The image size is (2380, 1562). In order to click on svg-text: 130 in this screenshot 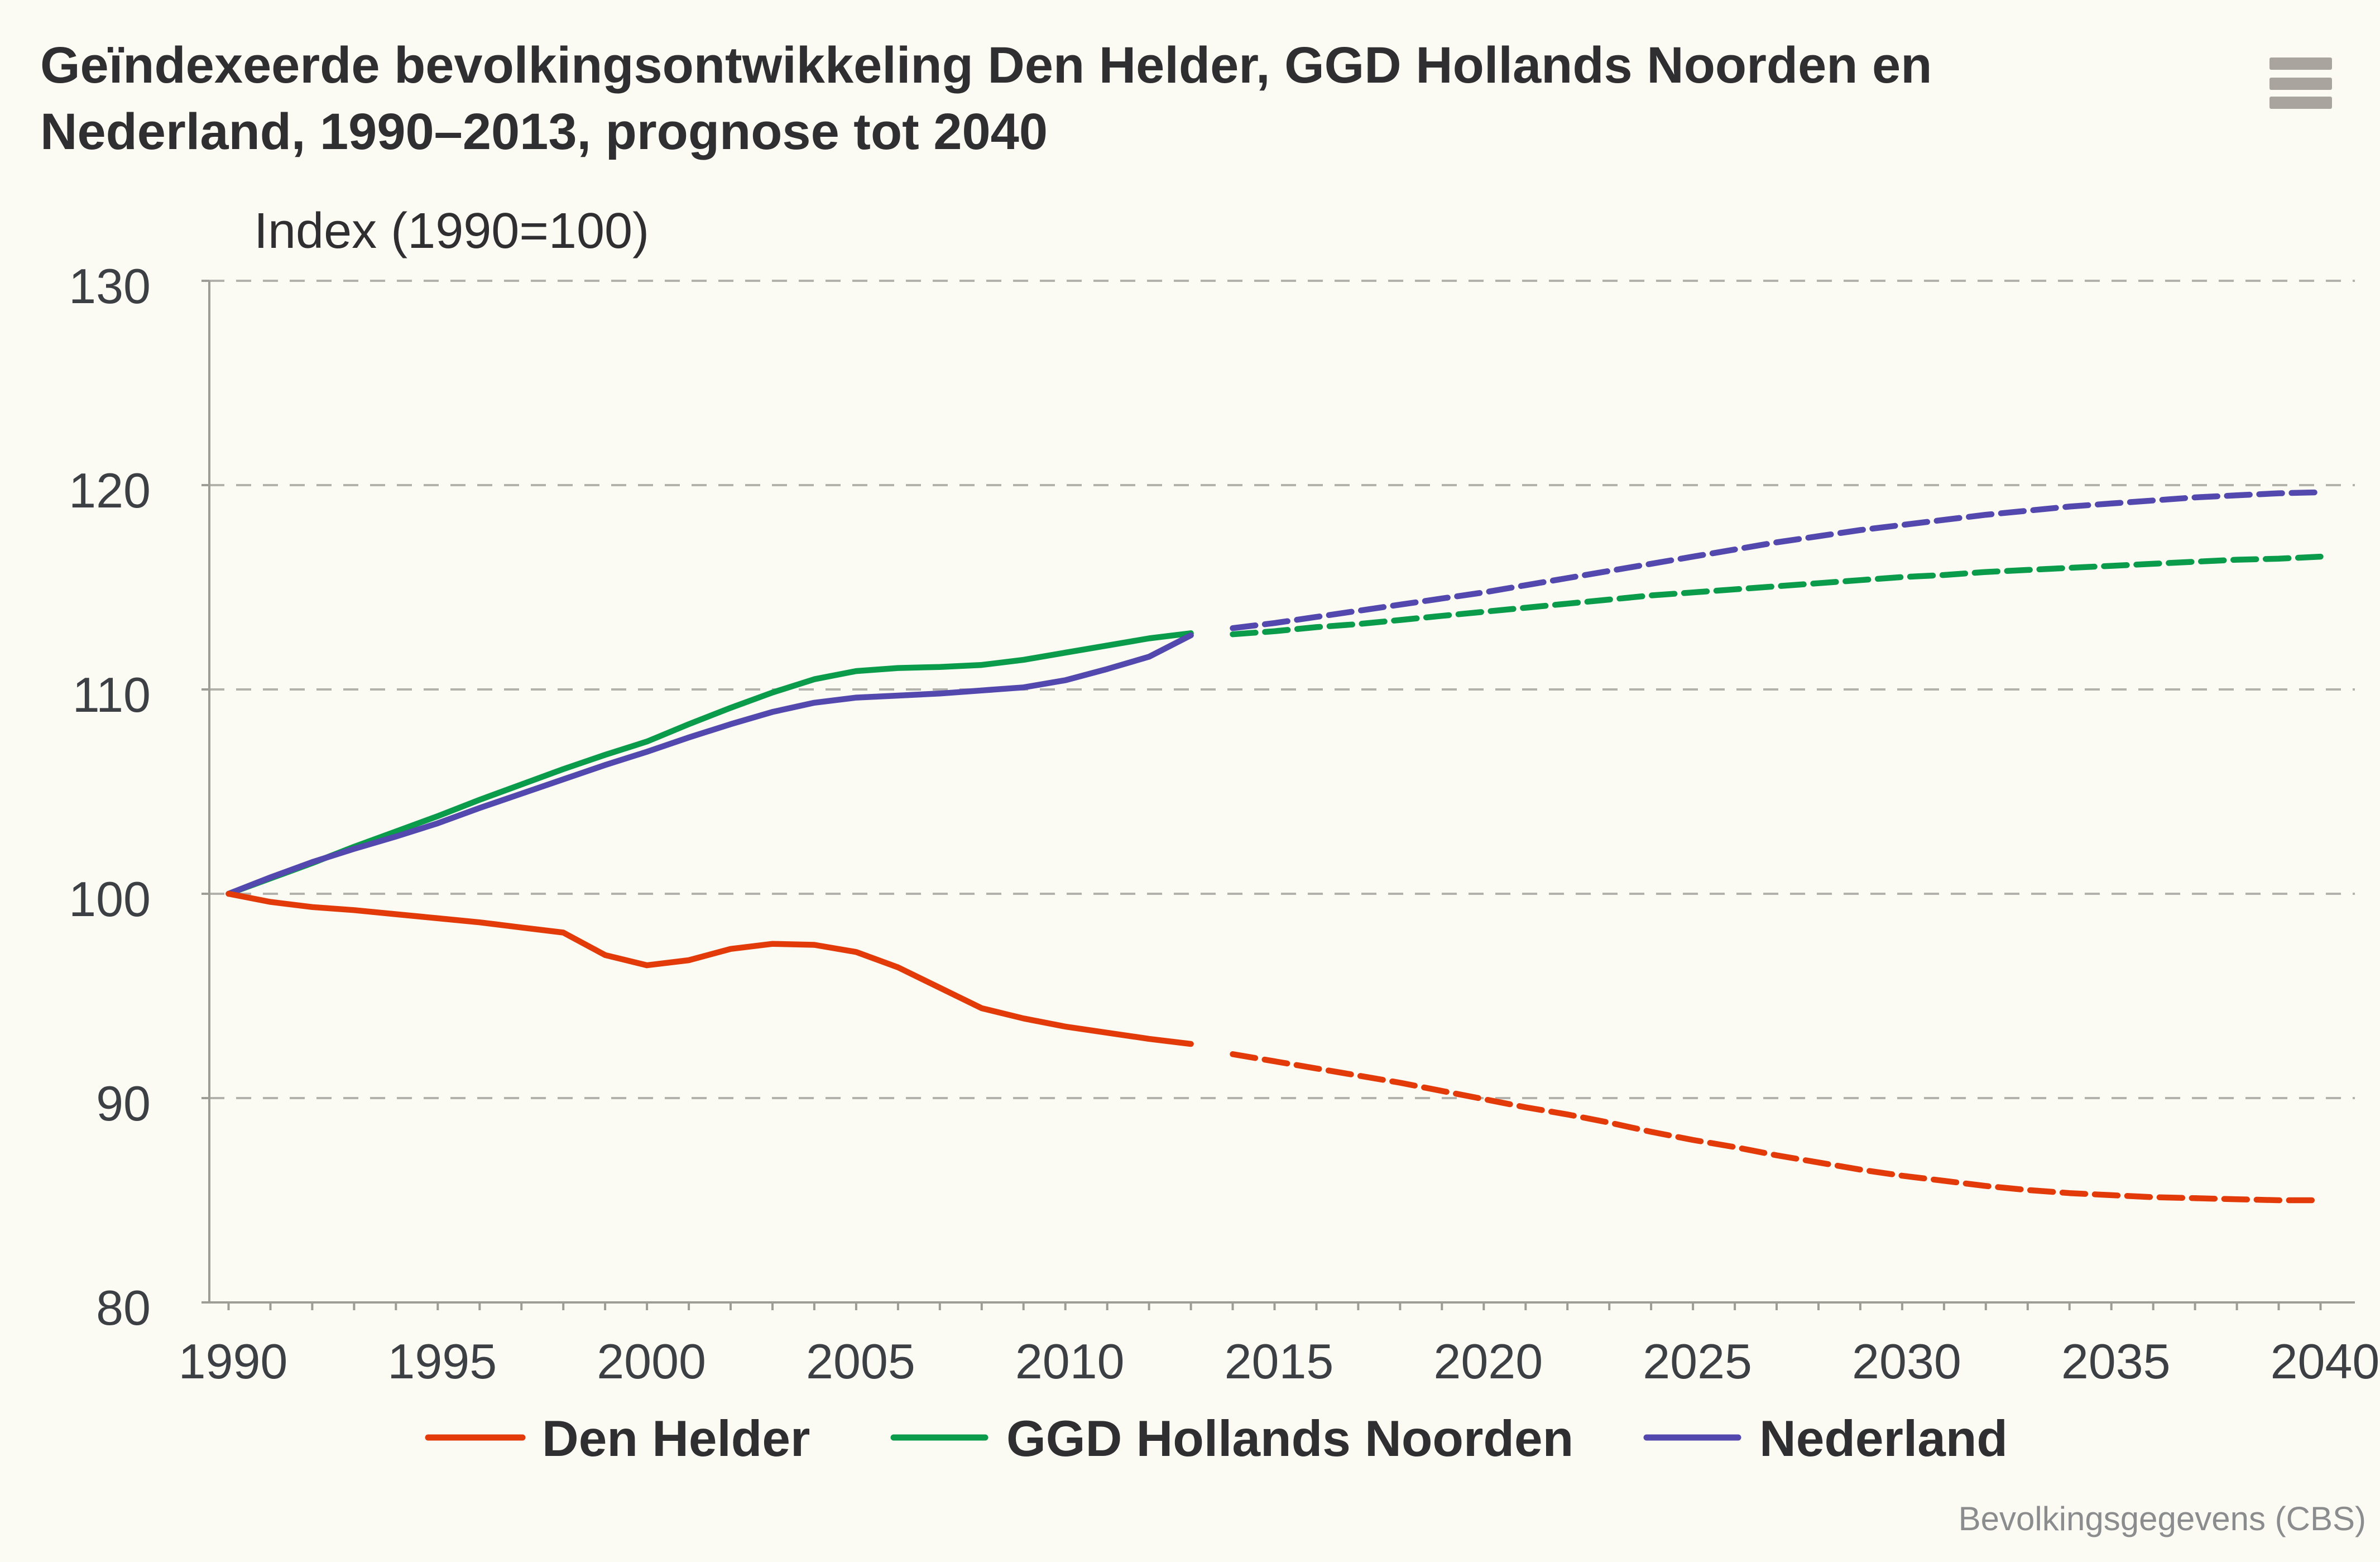, I will do `click(110, 286)`.